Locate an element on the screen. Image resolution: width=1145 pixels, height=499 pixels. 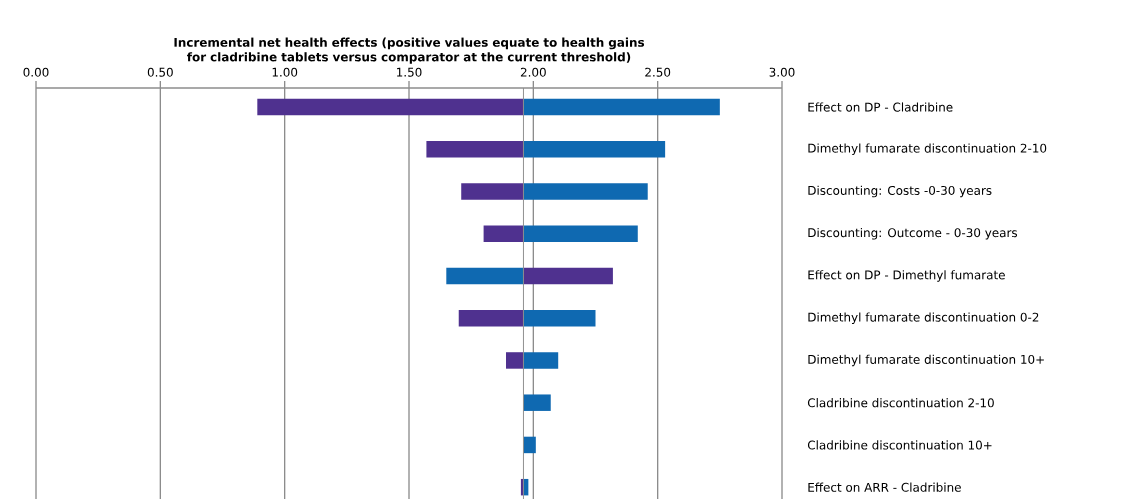
chart-title: Incremental net health effects (positive values equate to health gains for cladribine tablets versus comparator at the current threshold) is located at coordinates (409, 50).